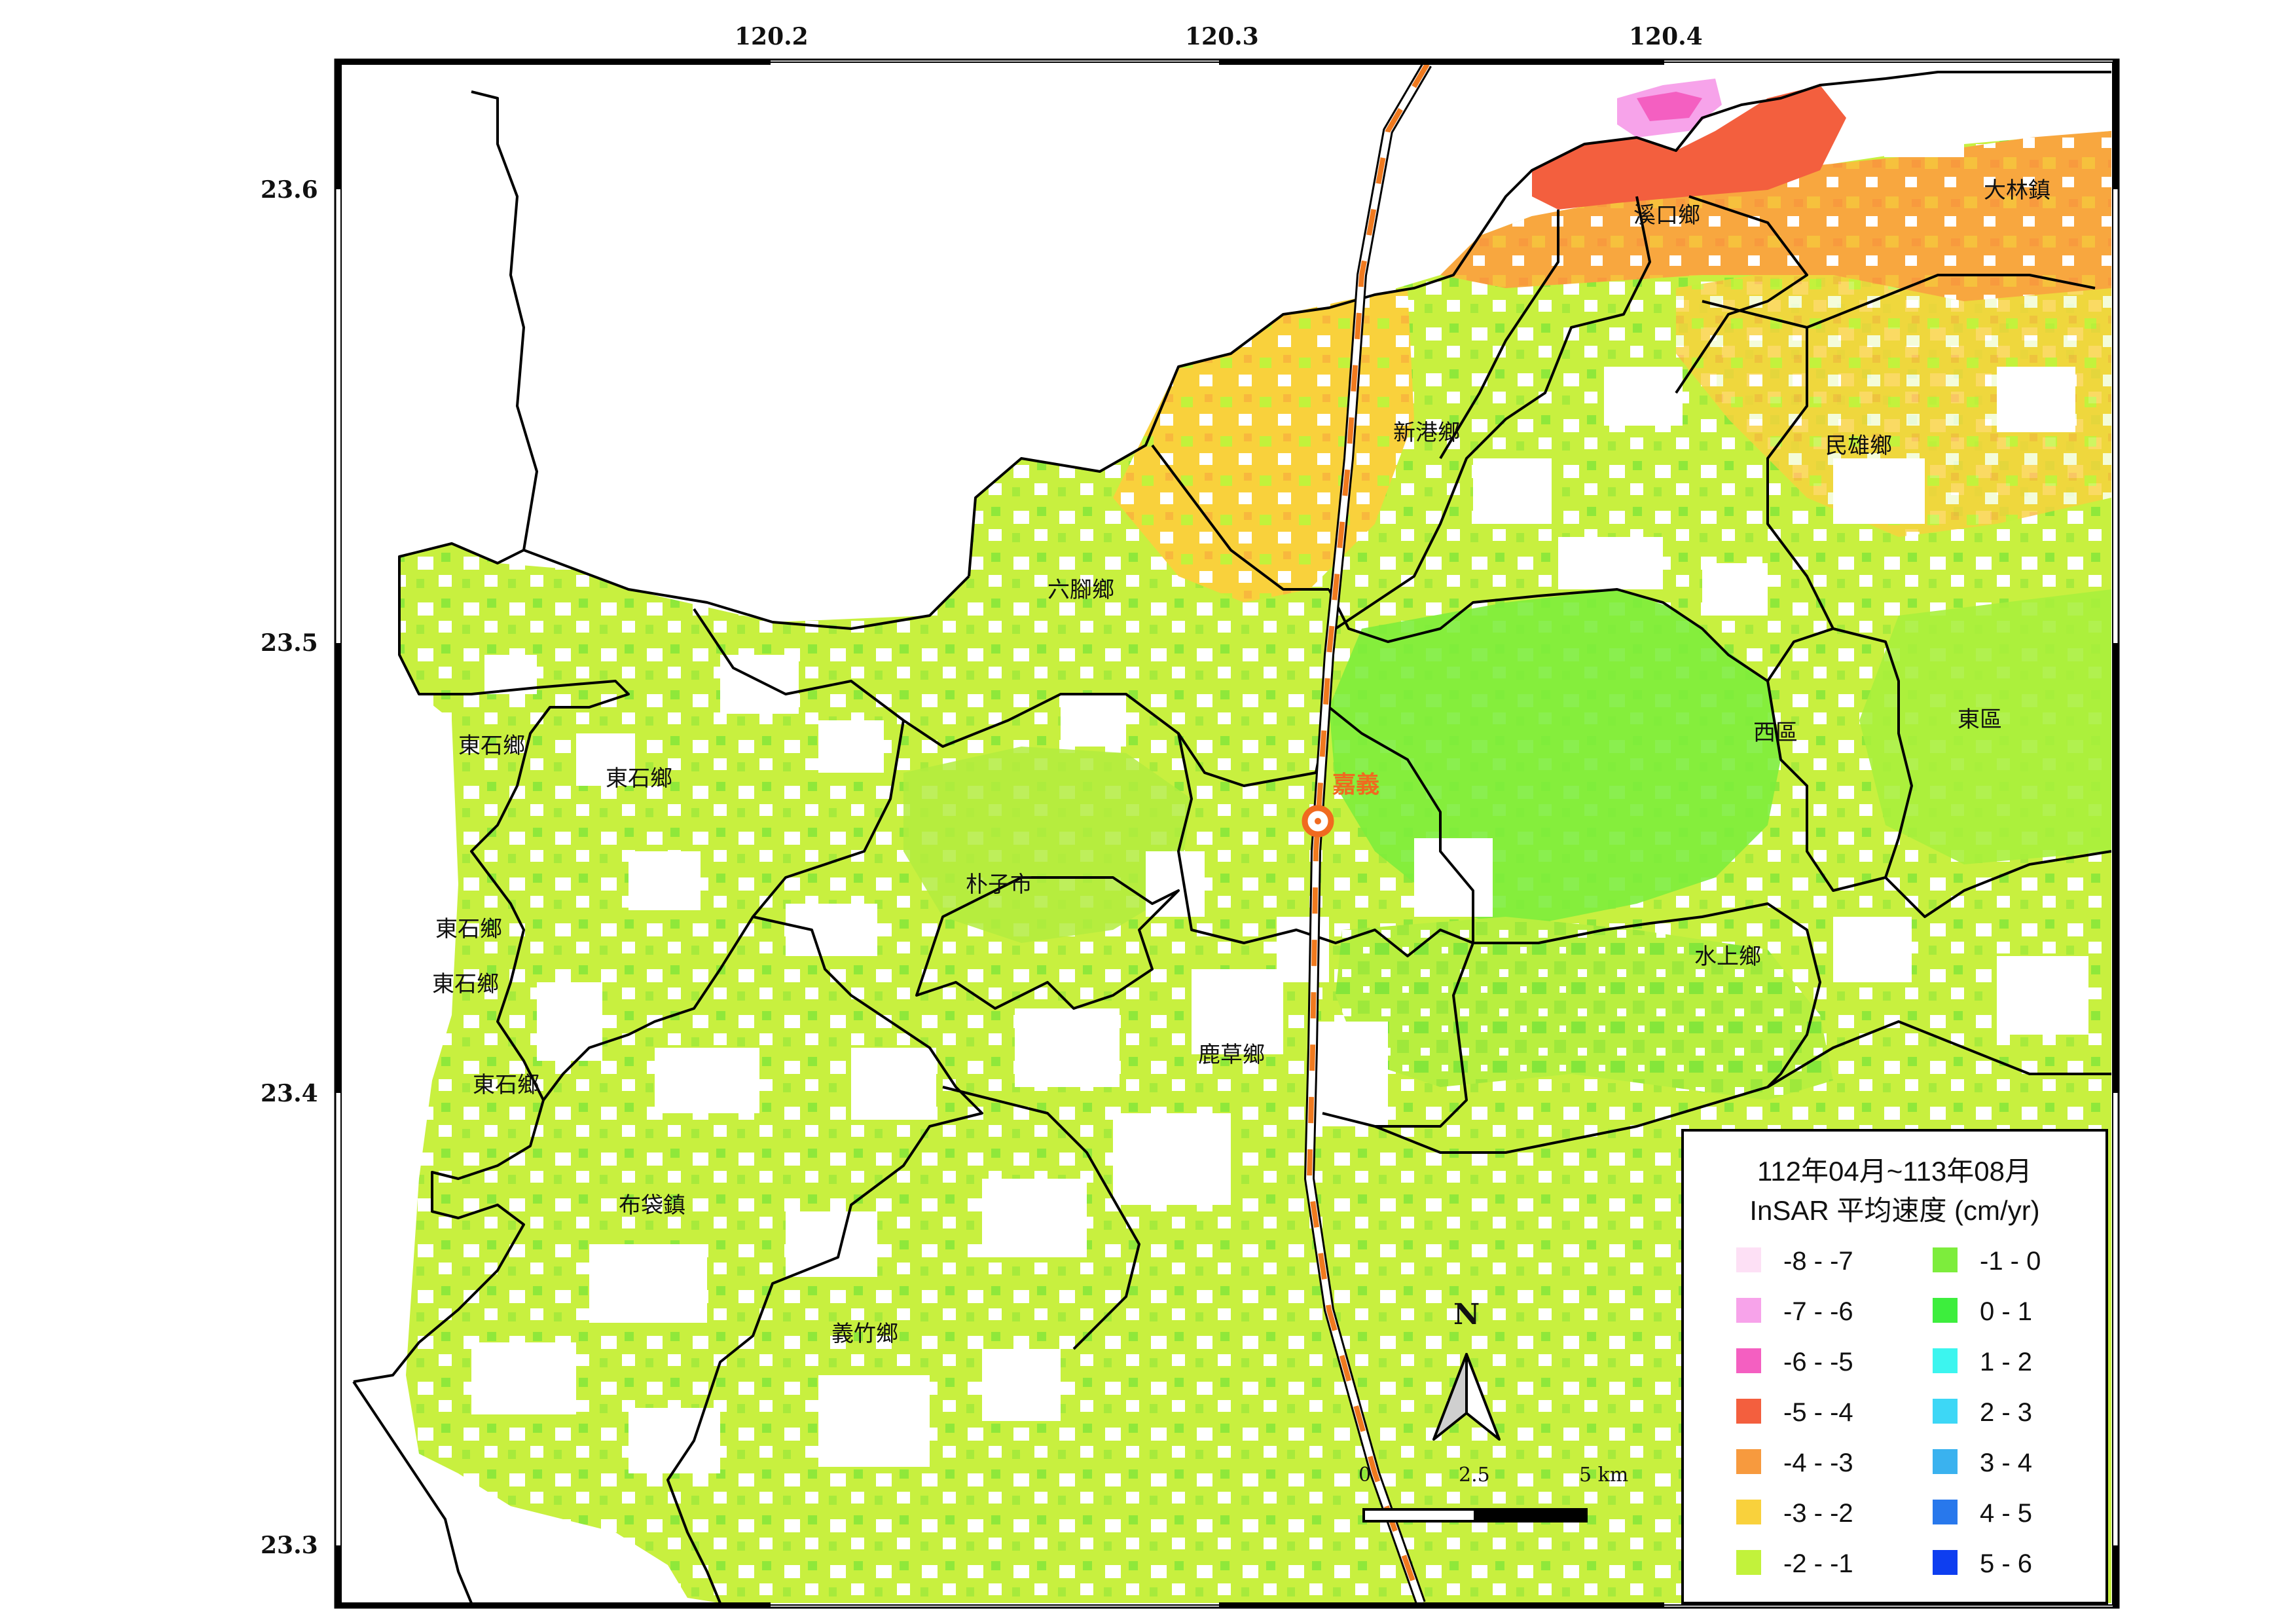 Image resolution: width=2296 pixels, height=1624 pixels. What do you see at coordinates (1231, 1055) in the screenshot?
I see `town-label-lucao: 鹿草鄉` at bounding box center [1231, 1055].